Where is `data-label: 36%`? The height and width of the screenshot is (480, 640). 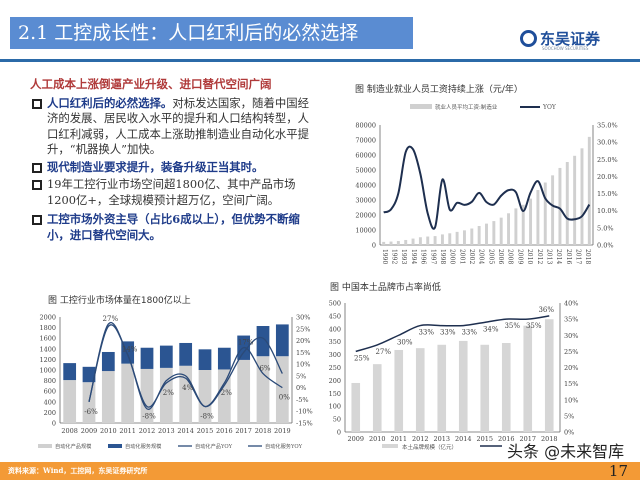 data-label: 36% is located at coordinates (546, 310).